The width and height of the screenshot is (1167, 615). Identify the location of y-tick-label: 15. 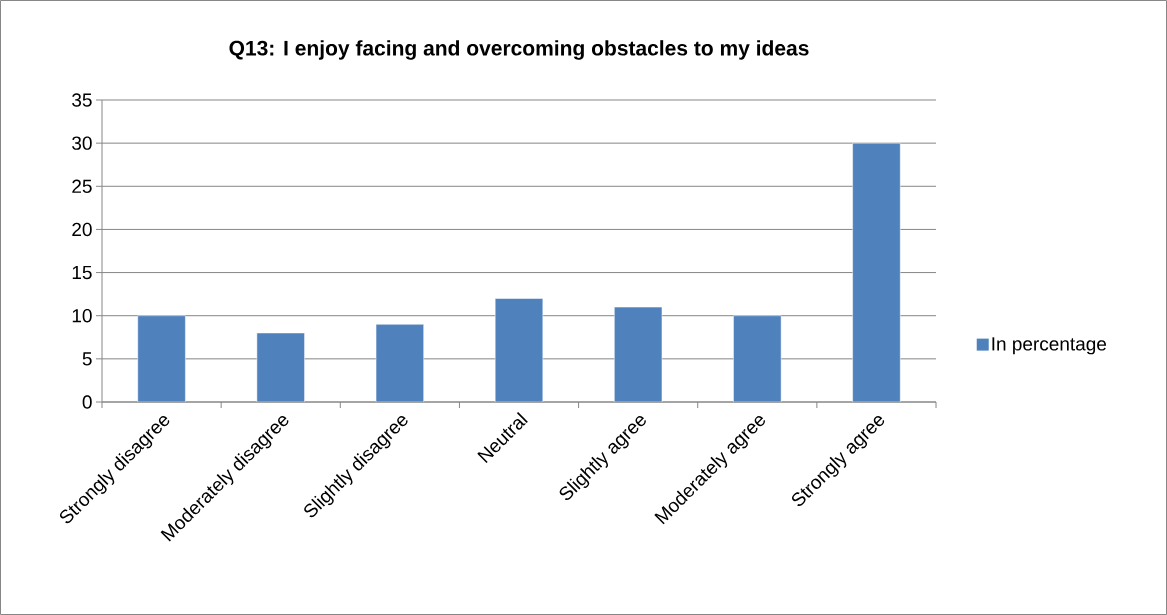
(82, 272).